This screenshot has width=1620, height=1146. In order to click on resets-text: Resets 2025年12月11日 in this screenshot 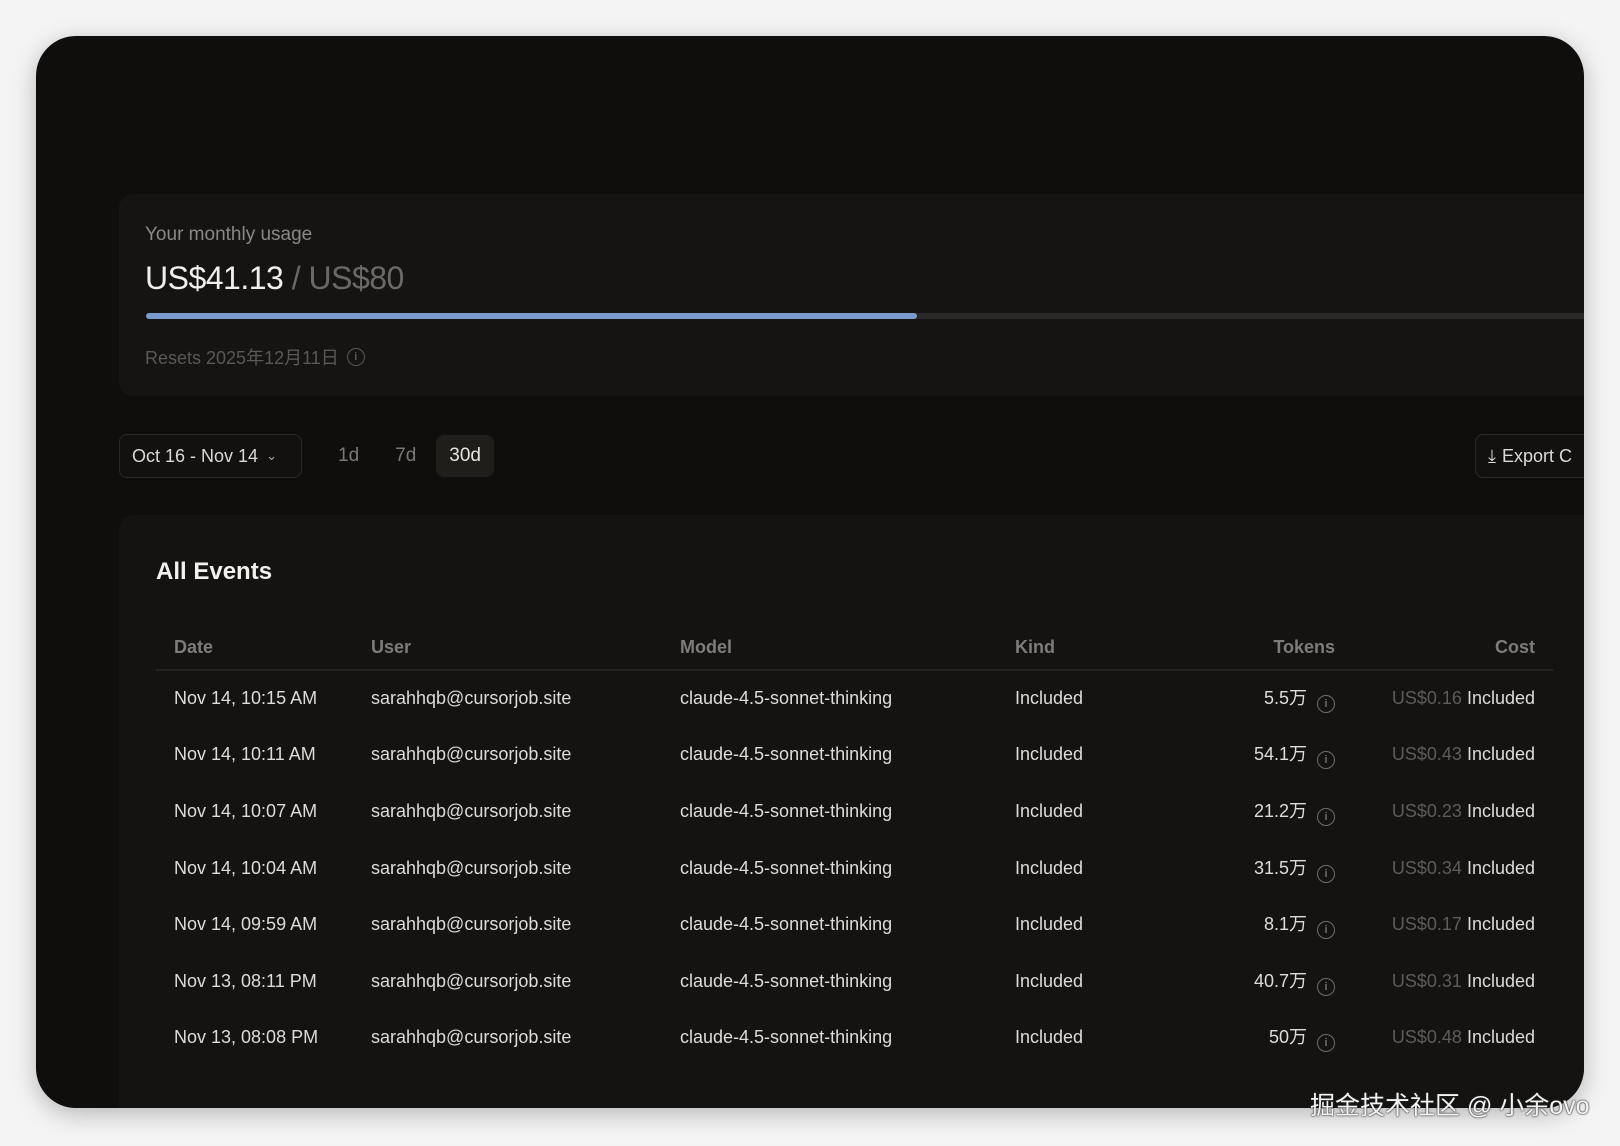, I will do `click(242, 358)`.